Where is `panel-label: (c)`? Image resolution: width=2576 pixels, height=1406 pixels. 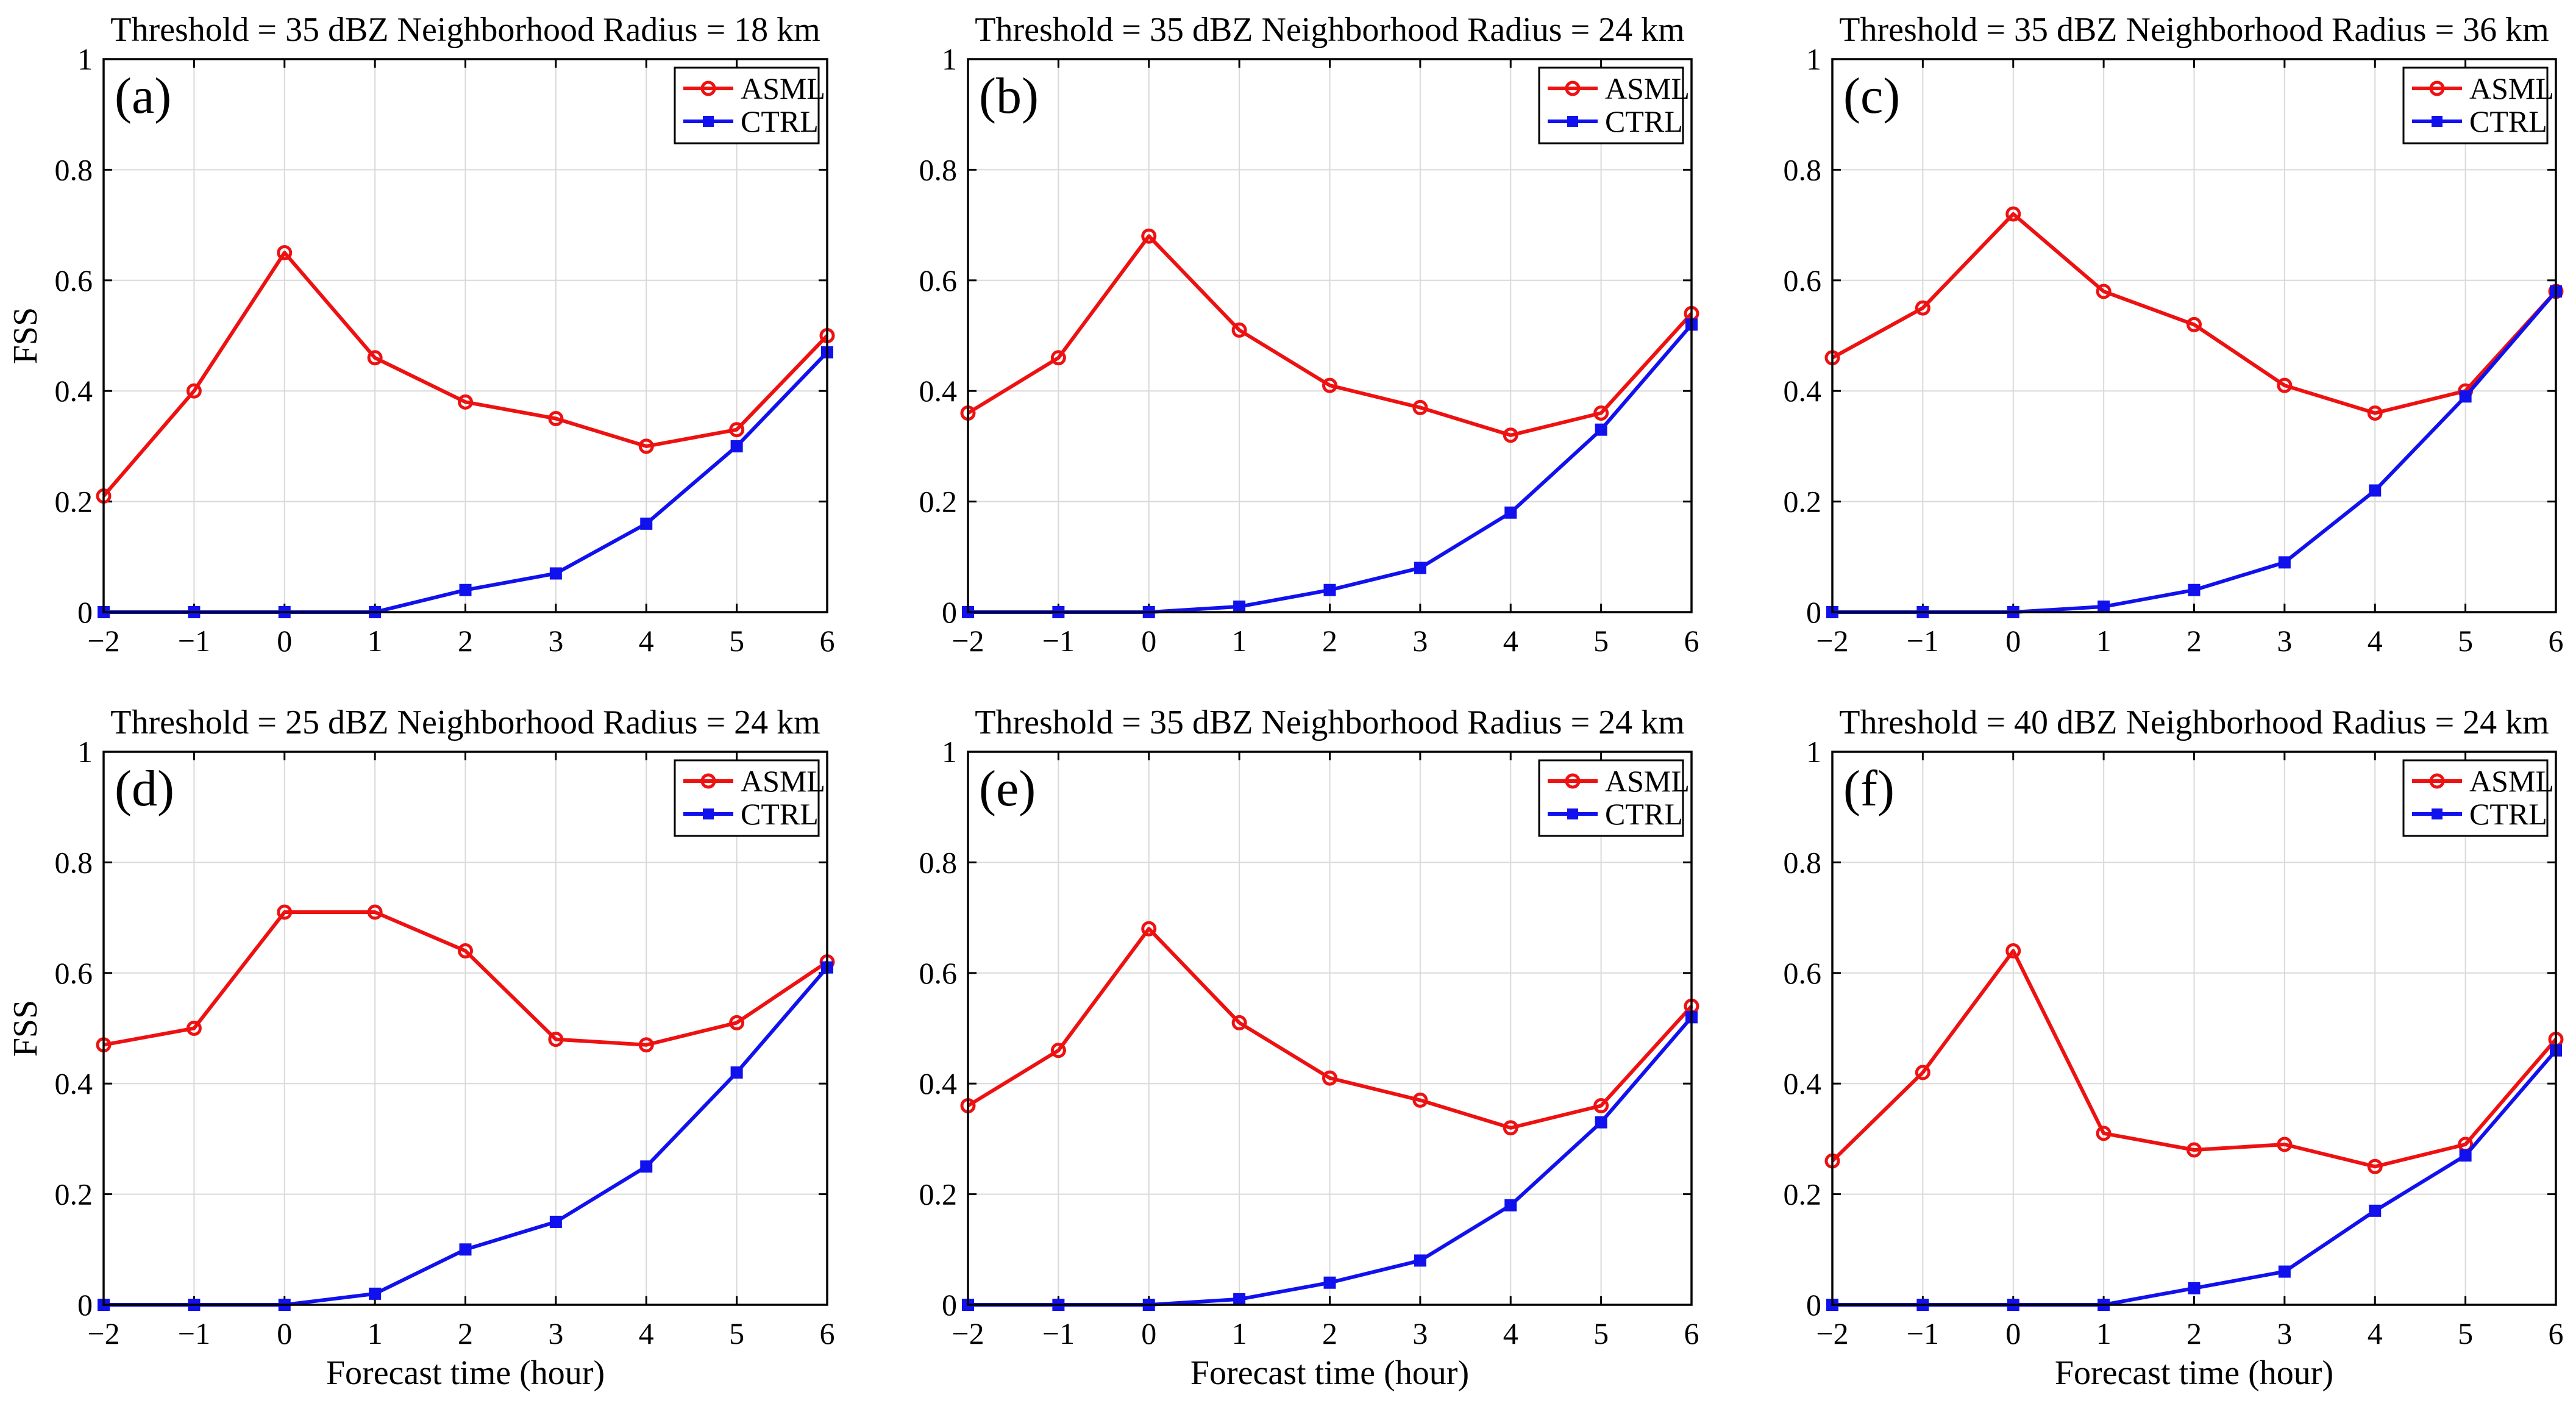 panel-label: (c) is located at coordinates (1871, 96).